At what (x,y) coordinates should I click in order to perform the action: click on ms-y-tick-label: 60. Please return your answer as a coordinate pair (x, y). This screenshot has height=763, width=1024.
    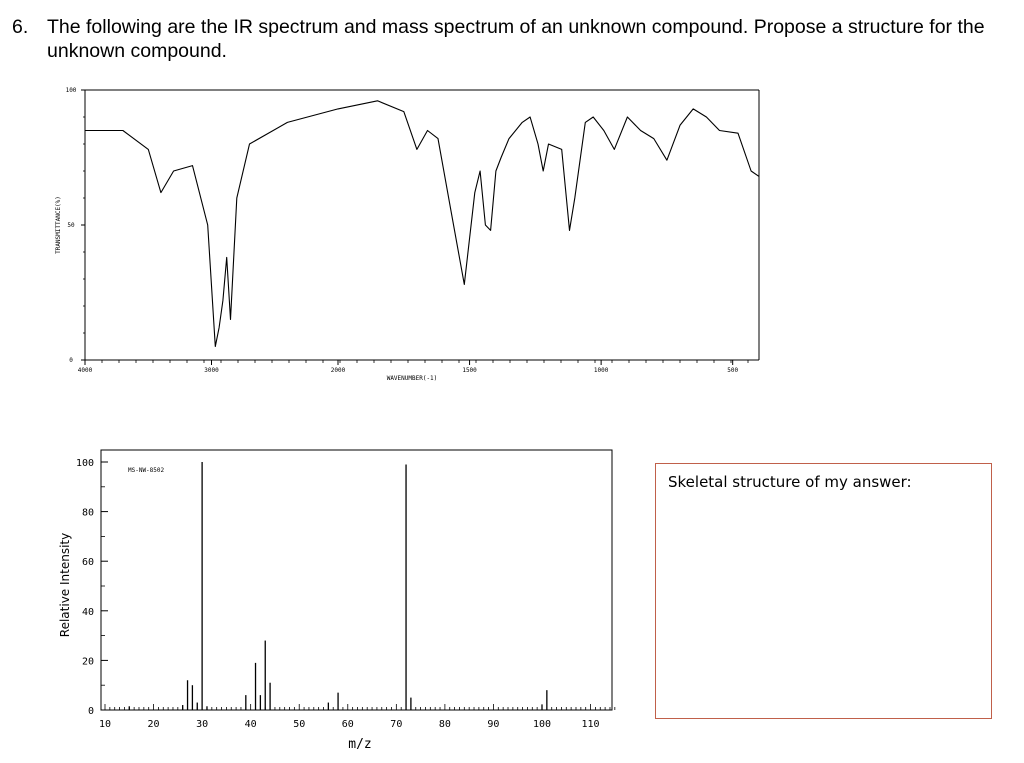
    Looking at the image, I should click on (88, 562).